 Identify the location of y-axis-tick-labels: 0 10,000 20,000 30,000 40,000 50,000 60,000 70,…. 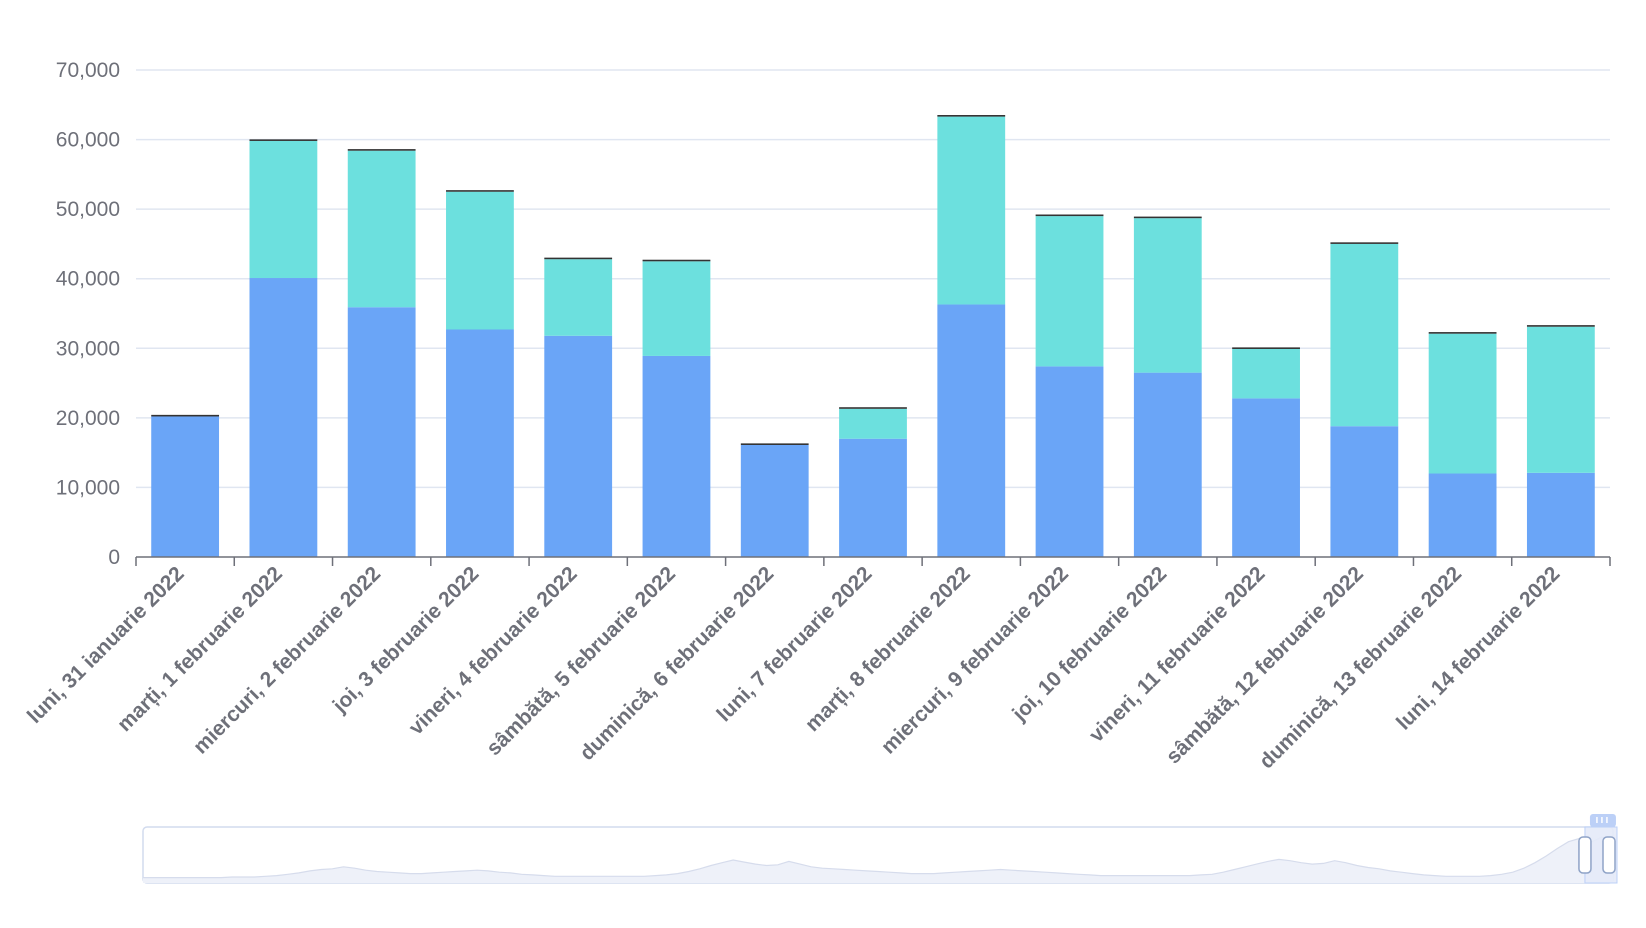
(88, 314).